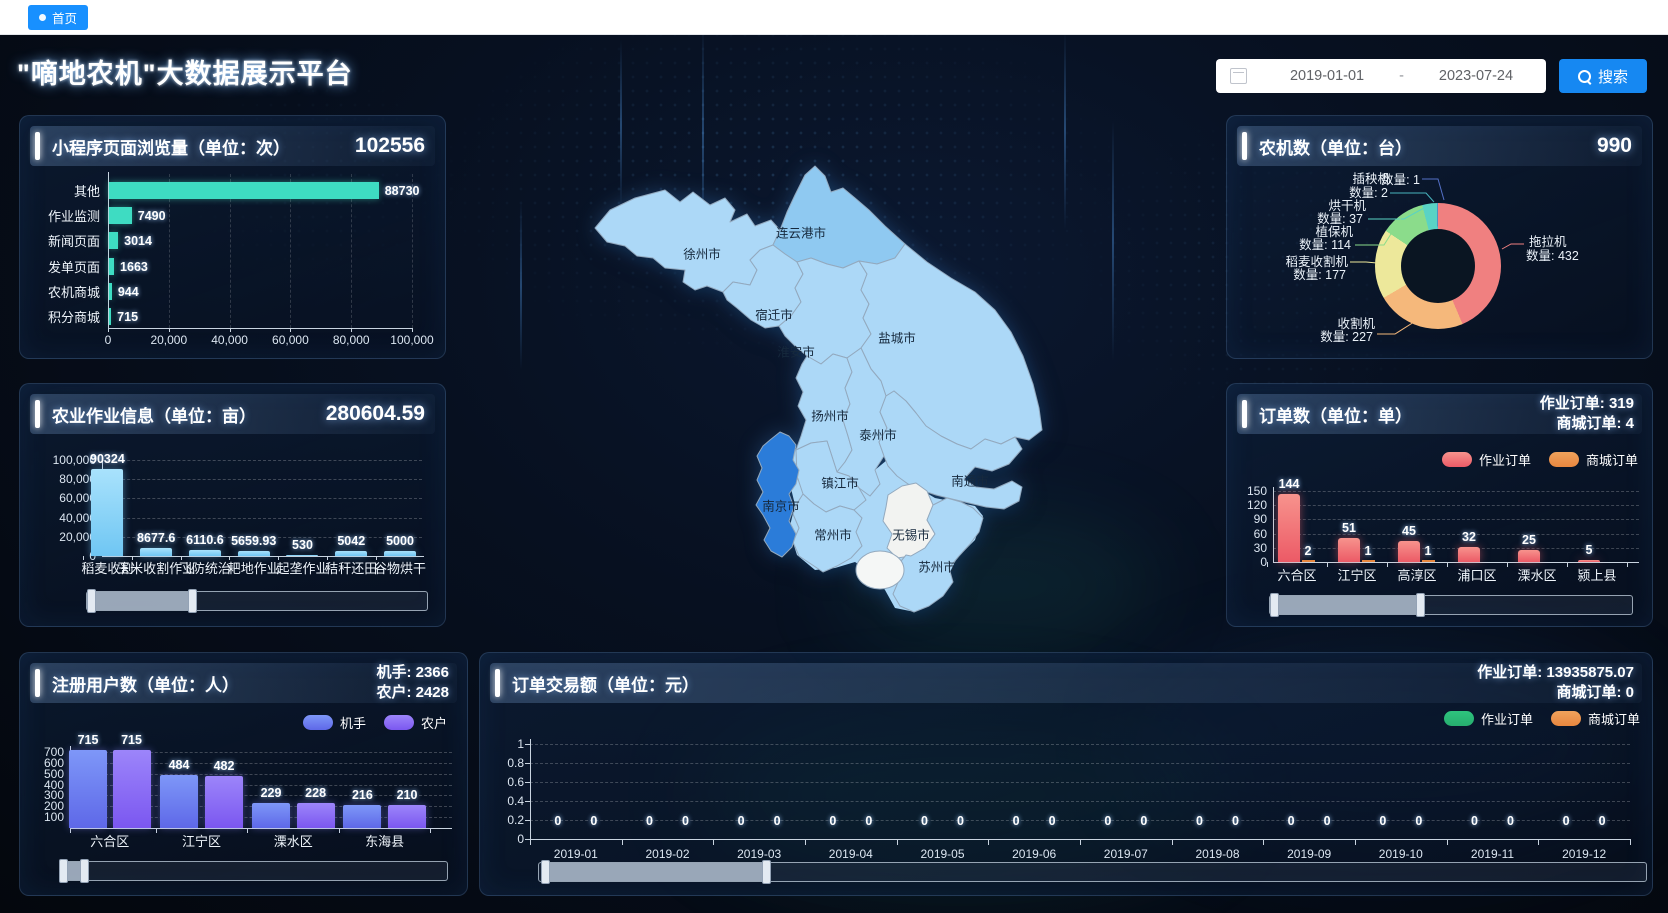 The height and width of the screenshot is (913, 1668). I want to click on bar-农机商城, so click(110, 291).